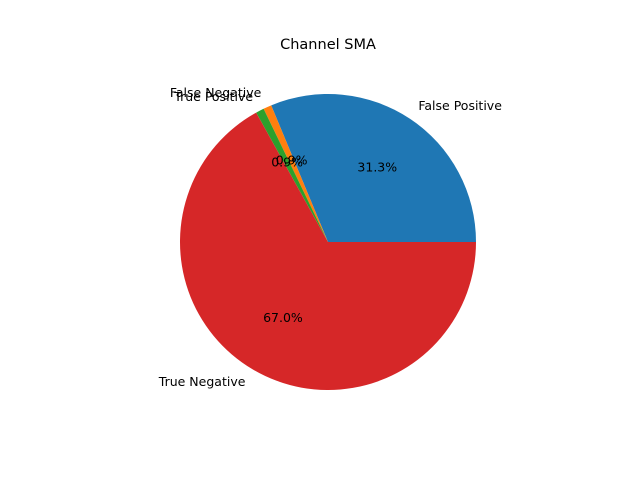 This screenshot has height=480, width=640. What do you see at coordinates (292, 159) in the screenshot?
I see `percent-label-false-negative: 0.9%` at bounding box center [292, 159].